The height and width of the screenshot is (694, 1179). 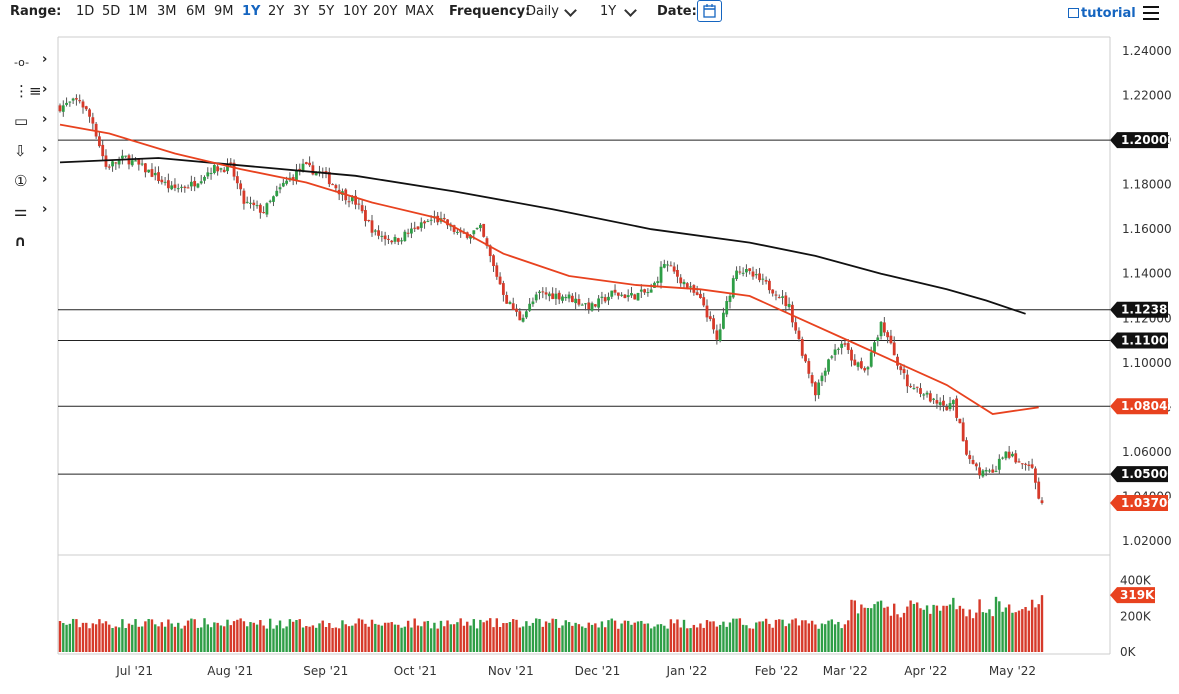 I want to click on hamburger-menu-icon, so click(x=1151, y=13).